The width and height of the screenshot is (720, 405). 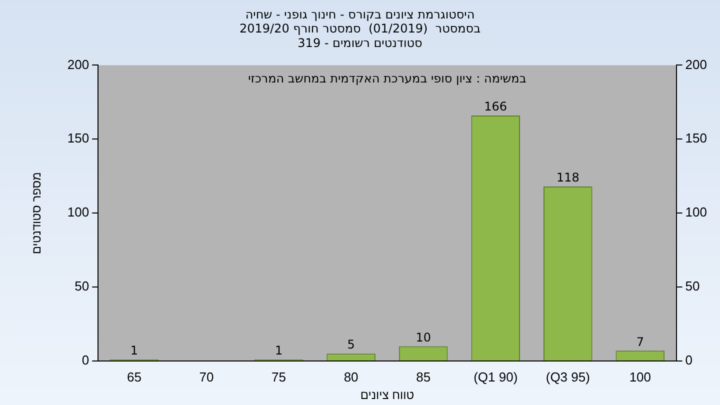 What do you see at coordinates (86, 360) in the screenshot?
I see `y-tick-label: 0` at bounding box center [86, 360].